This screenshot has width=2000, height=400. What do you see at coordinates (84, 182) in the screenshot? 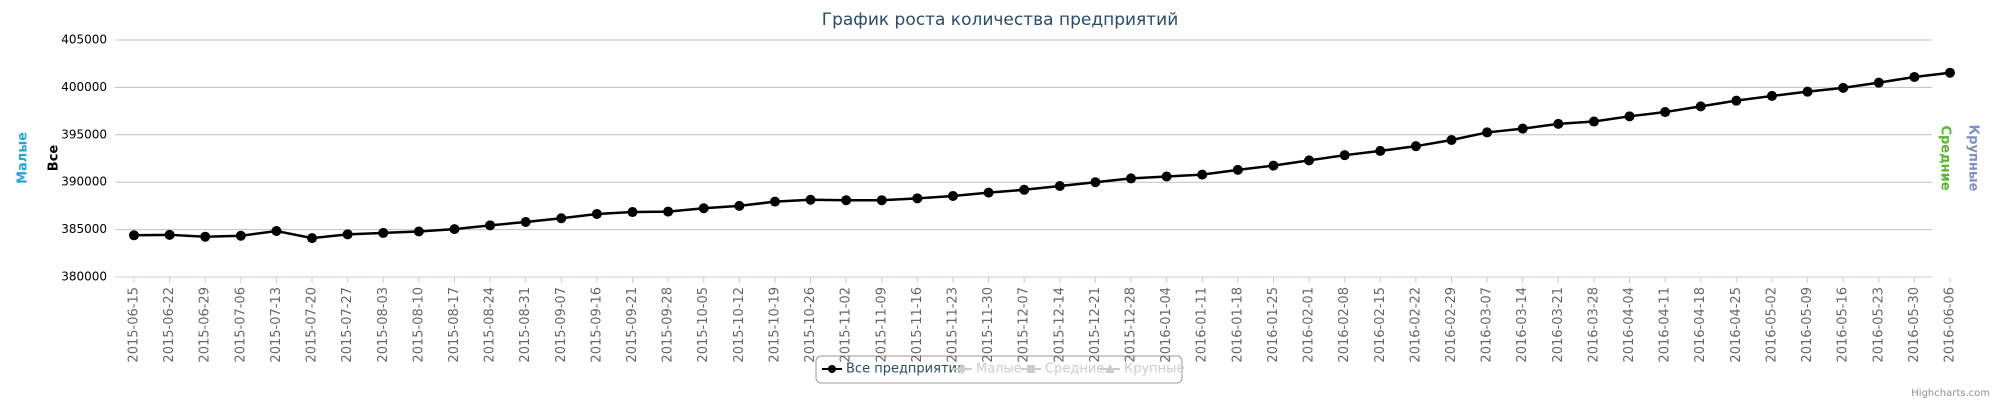
I see `y-tick-label: 390000` at bounding box center [84, 182].